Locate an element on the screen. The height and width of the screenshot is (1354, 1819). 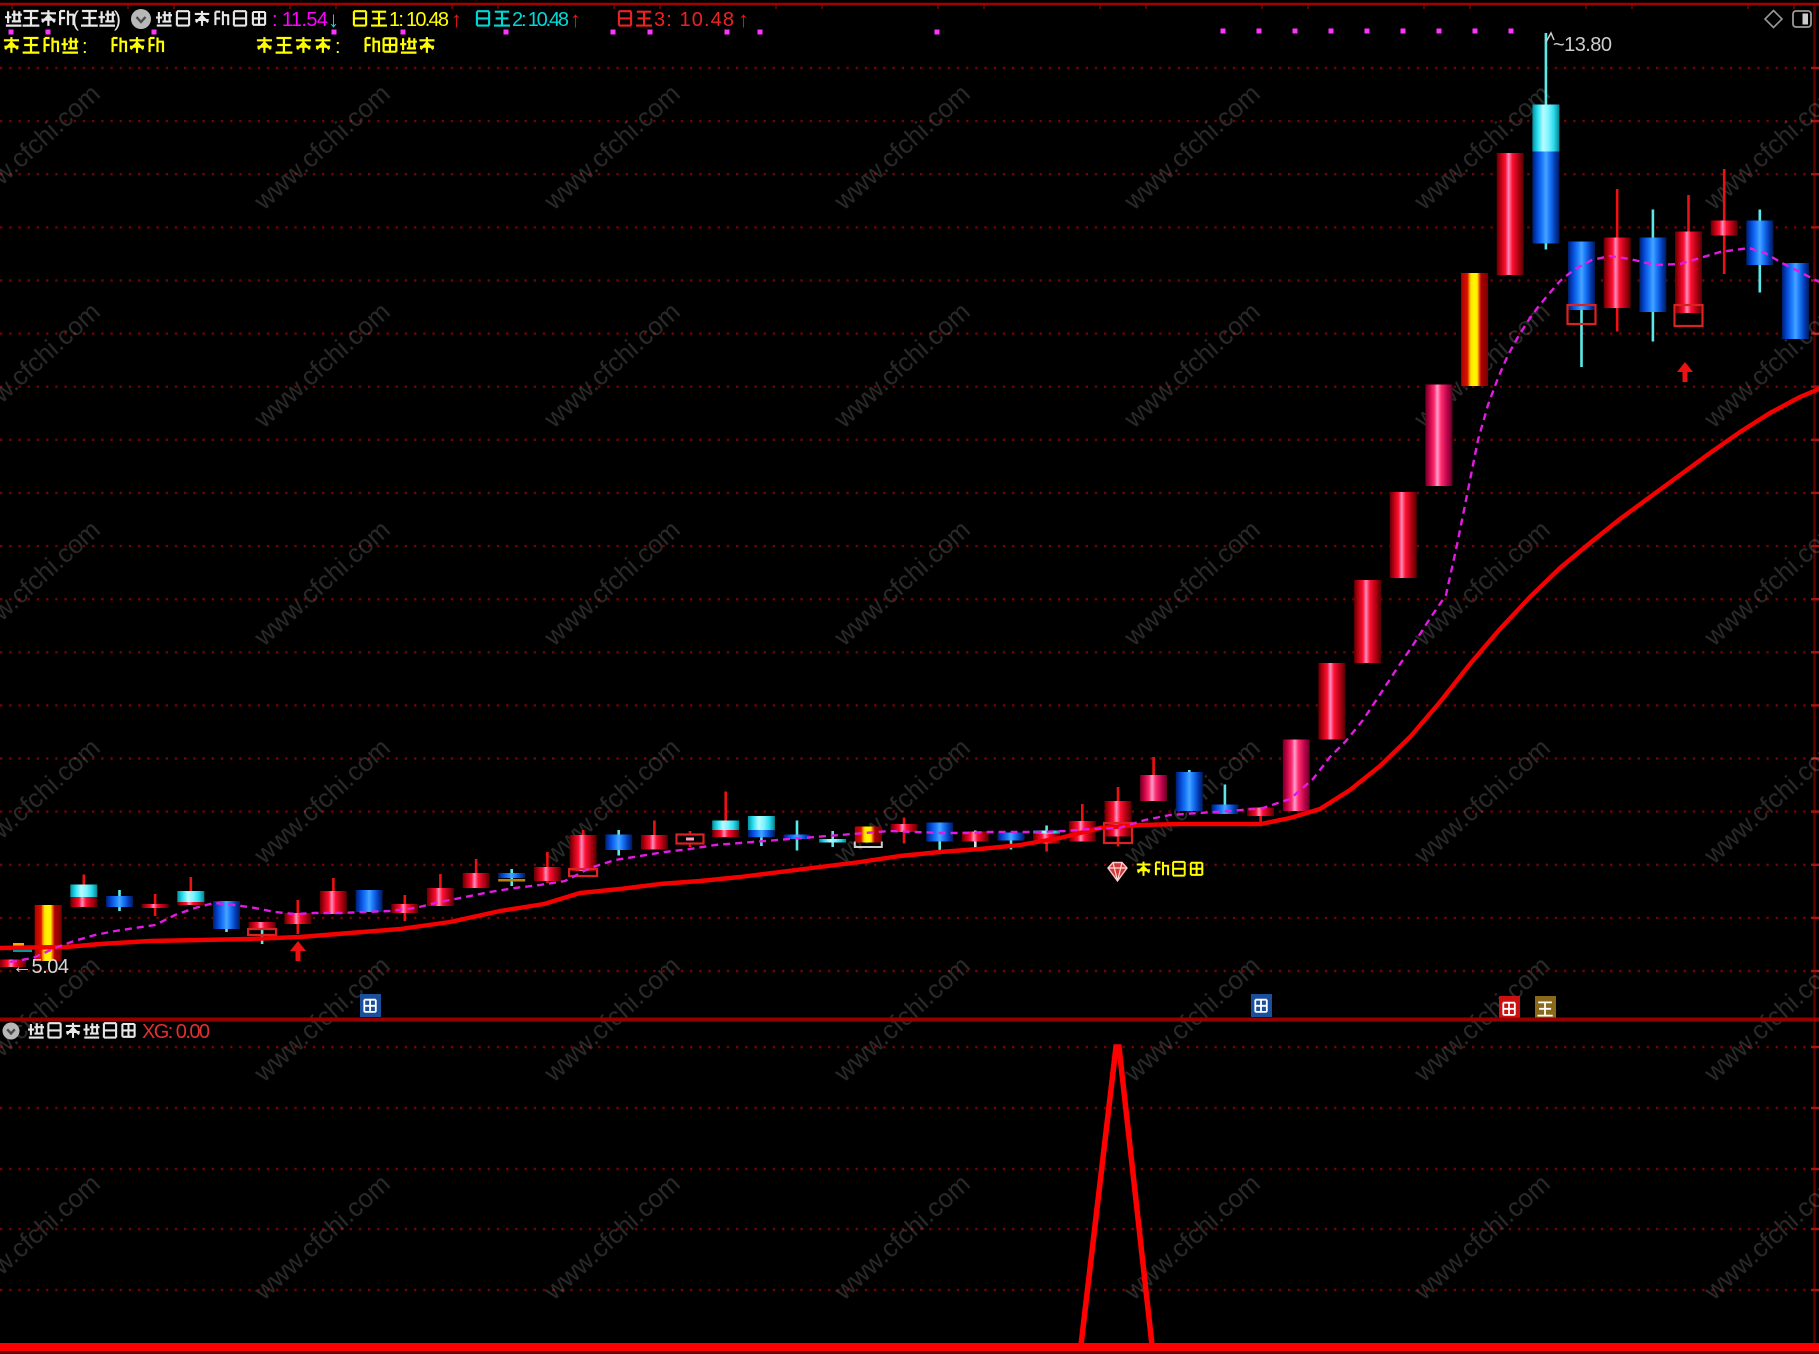
svg-text: XG: 0.00 is located at coordinates (176, 1032).